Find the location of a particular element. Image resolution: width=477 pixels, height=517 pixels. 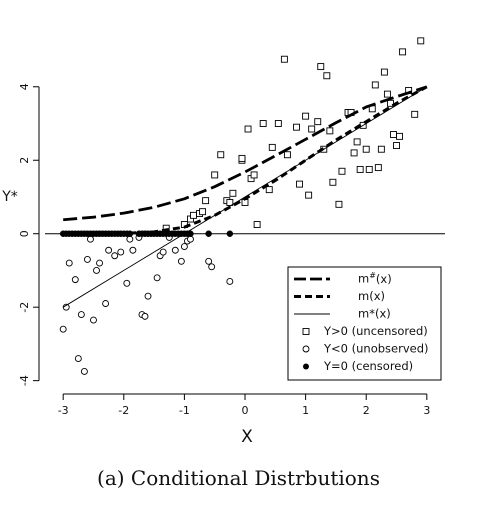

y-tick-label: 4 is located at coordinates (24, 86).